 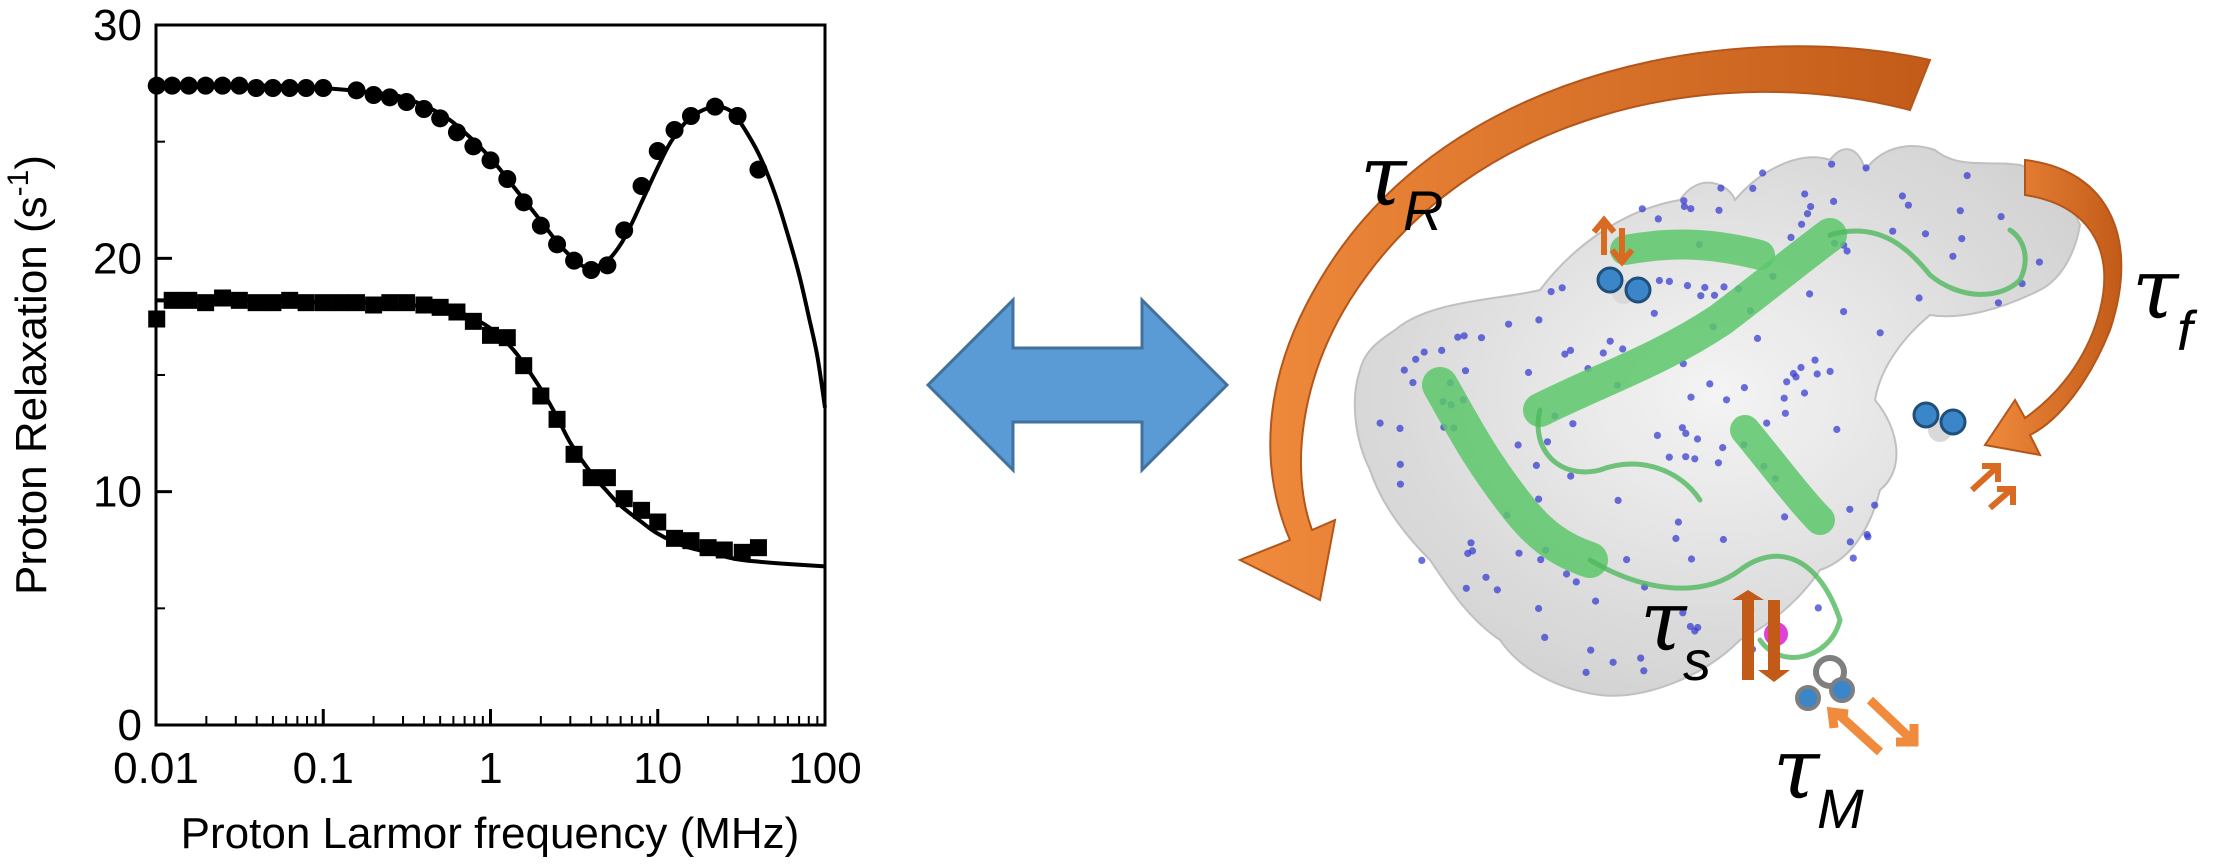 I want to click on double-arrow-icon, so click(x=1077, y=385).